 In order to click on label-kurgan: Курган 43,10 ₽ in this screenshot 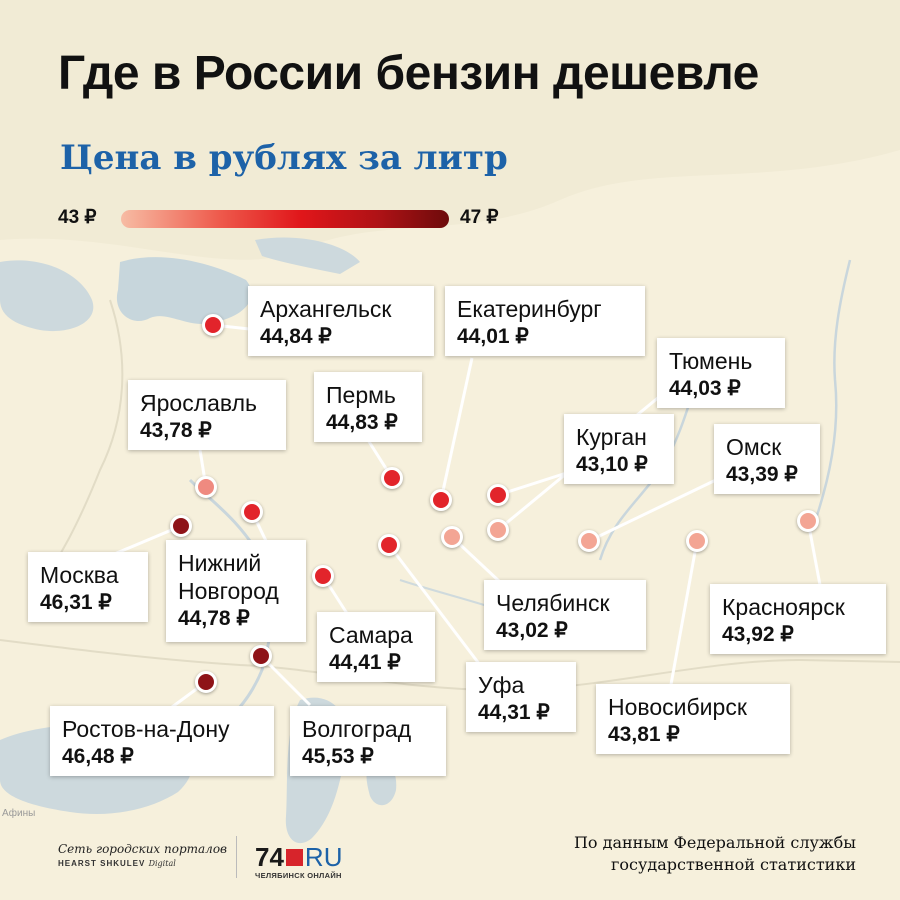, I will do `click(619, 449)`.